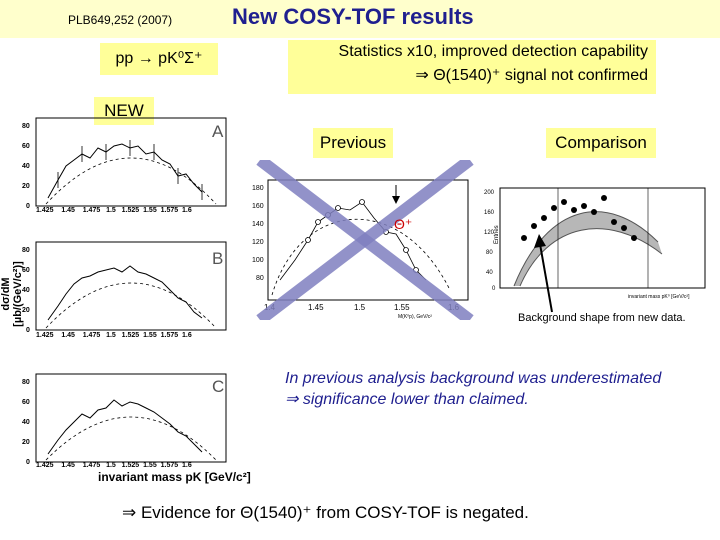  I want to click on prev-y-tick: 160, so click(258, 206).